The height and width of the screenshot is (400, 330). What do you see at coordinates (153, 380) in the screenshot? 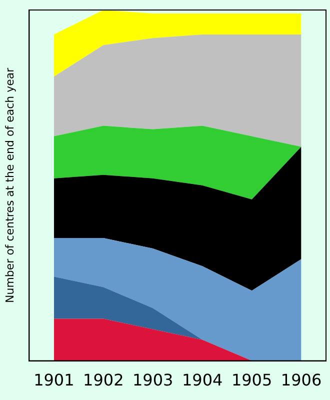
I see `x-tick-label: 1903` at bounding box center [153, 380].